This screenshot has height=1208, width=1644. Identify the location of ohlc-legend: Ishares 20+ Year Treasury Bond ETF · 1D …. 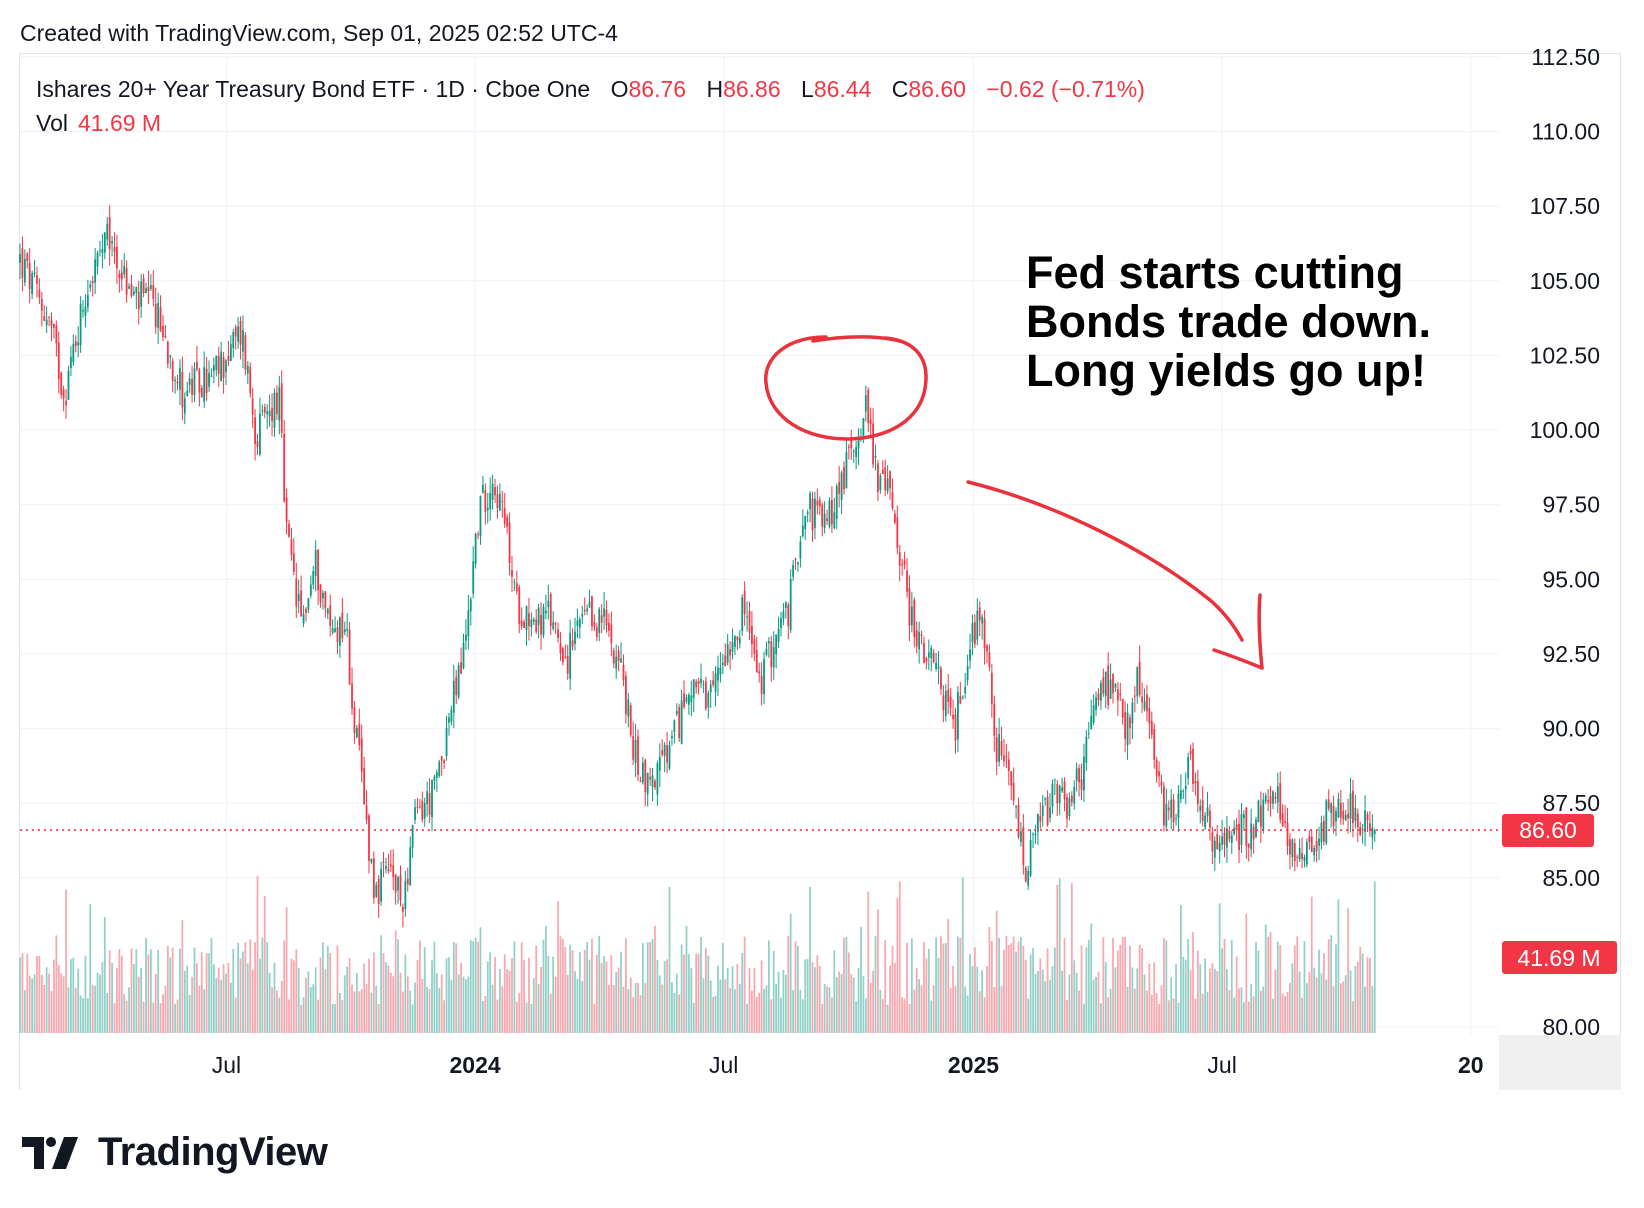
(590, 89).